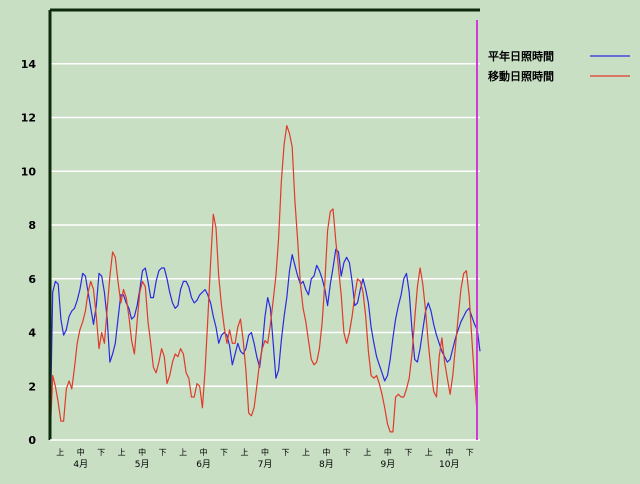 The image size is (640, 484). Describe the element at coordinates (32, 440) in the screenshot. I see `y-tick-label: 0` at that location.